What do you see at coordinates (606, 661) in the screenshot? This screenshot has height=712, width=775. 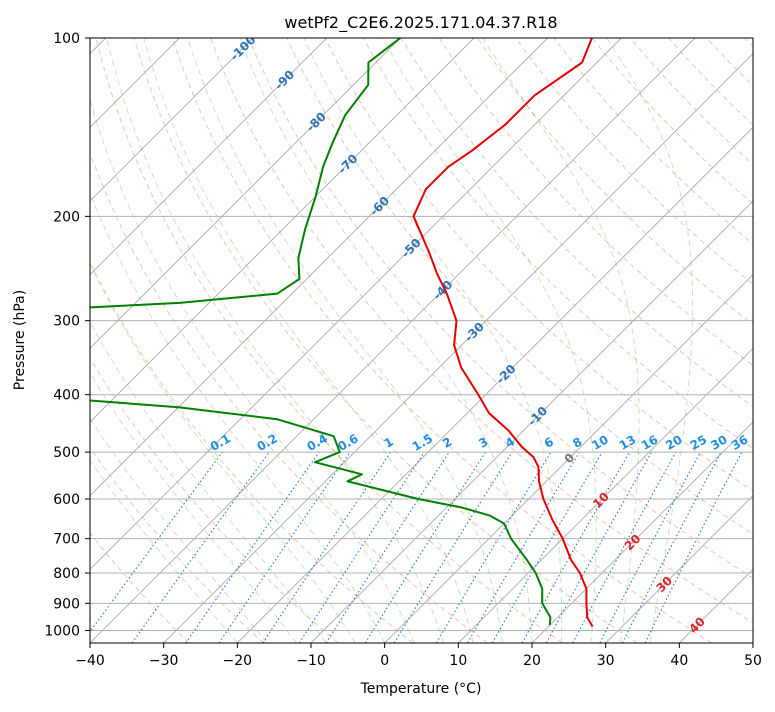 I see `x-tick-label: 30` at bounding box center [606, 661].